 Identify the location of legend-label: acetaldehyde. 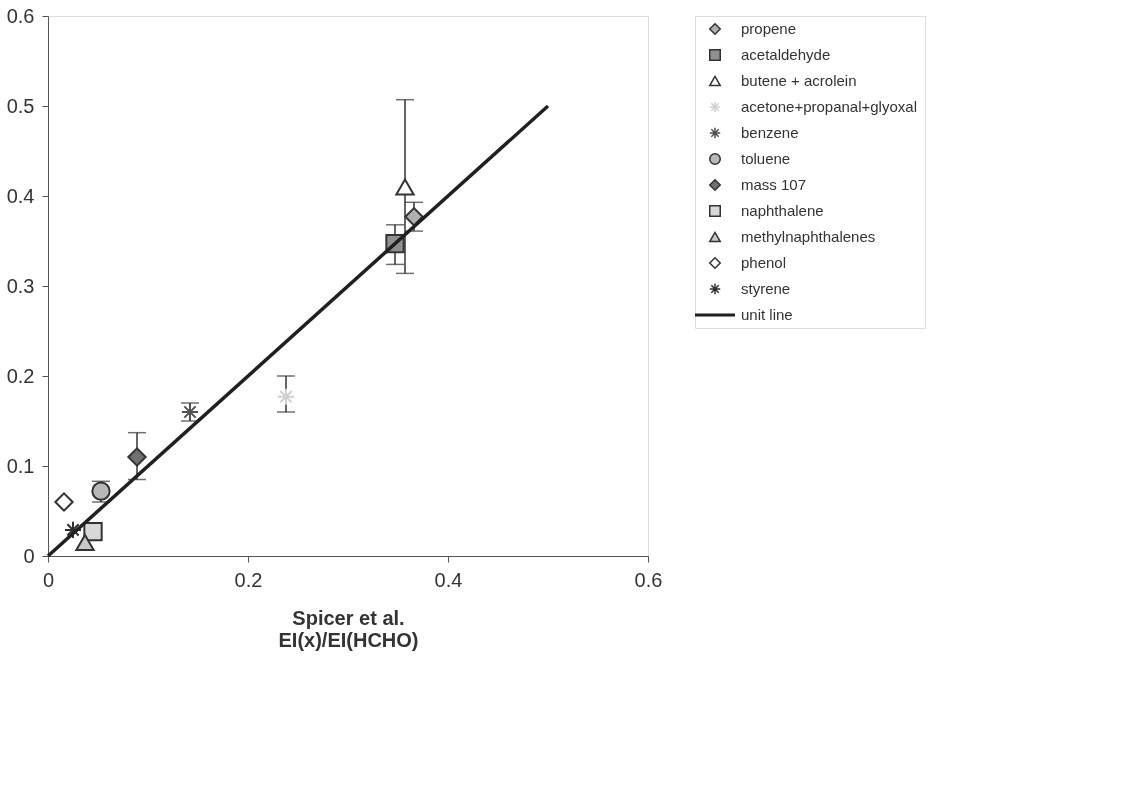
(786, 54).